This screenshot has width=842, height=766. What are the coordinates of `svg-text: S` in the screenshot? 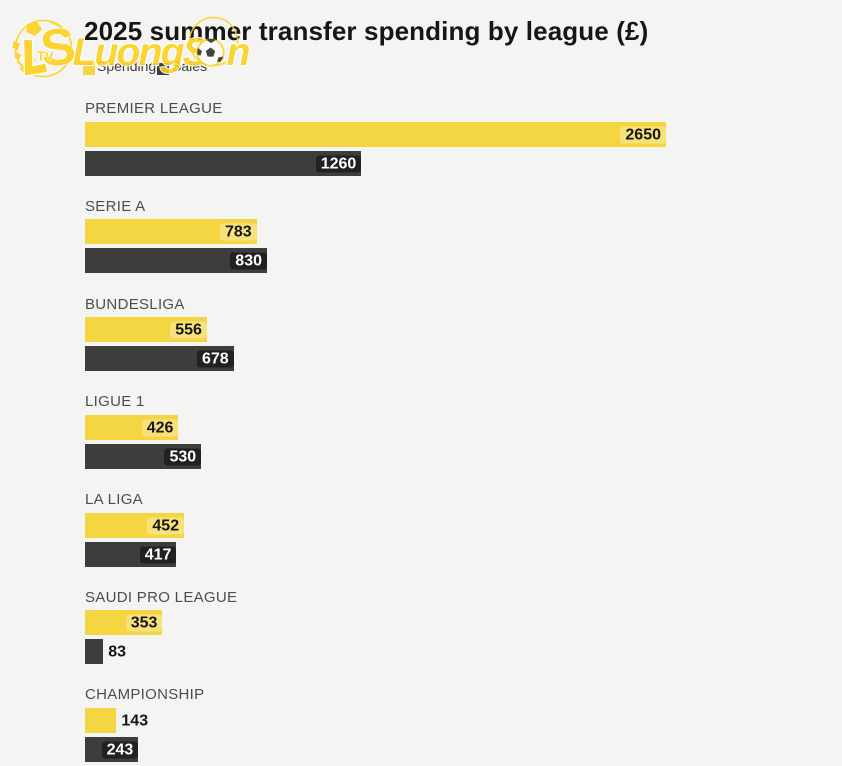 It's located at (57, 48).